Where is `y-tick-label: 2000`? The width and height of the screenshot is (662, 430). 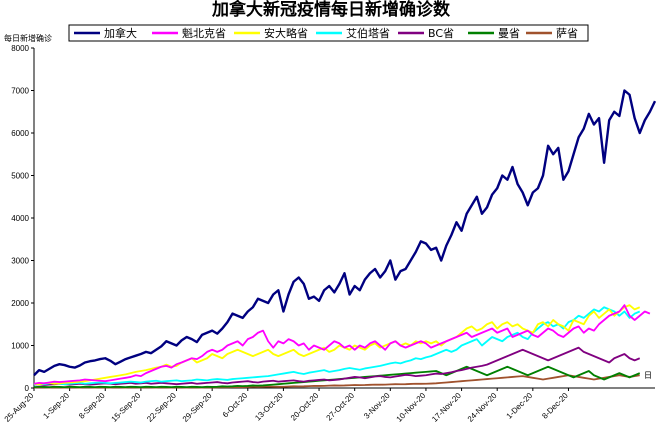 y-tick-label: 2000 is located at coordinates (20, 303).